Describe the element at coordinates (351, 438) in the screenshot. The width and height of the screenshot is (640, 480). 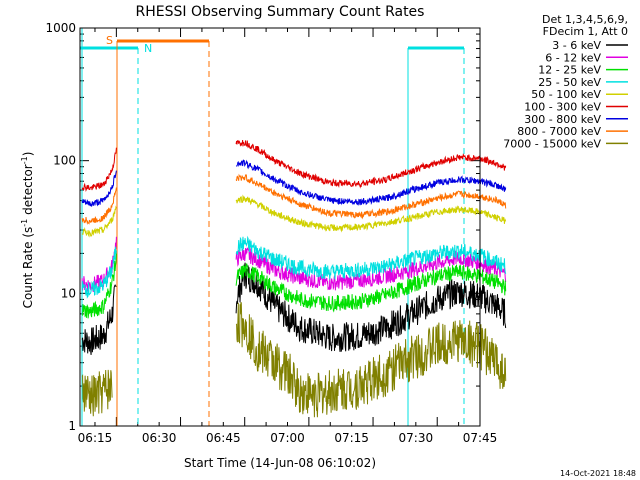
I see `x-tick-label: 07:15` at that location.